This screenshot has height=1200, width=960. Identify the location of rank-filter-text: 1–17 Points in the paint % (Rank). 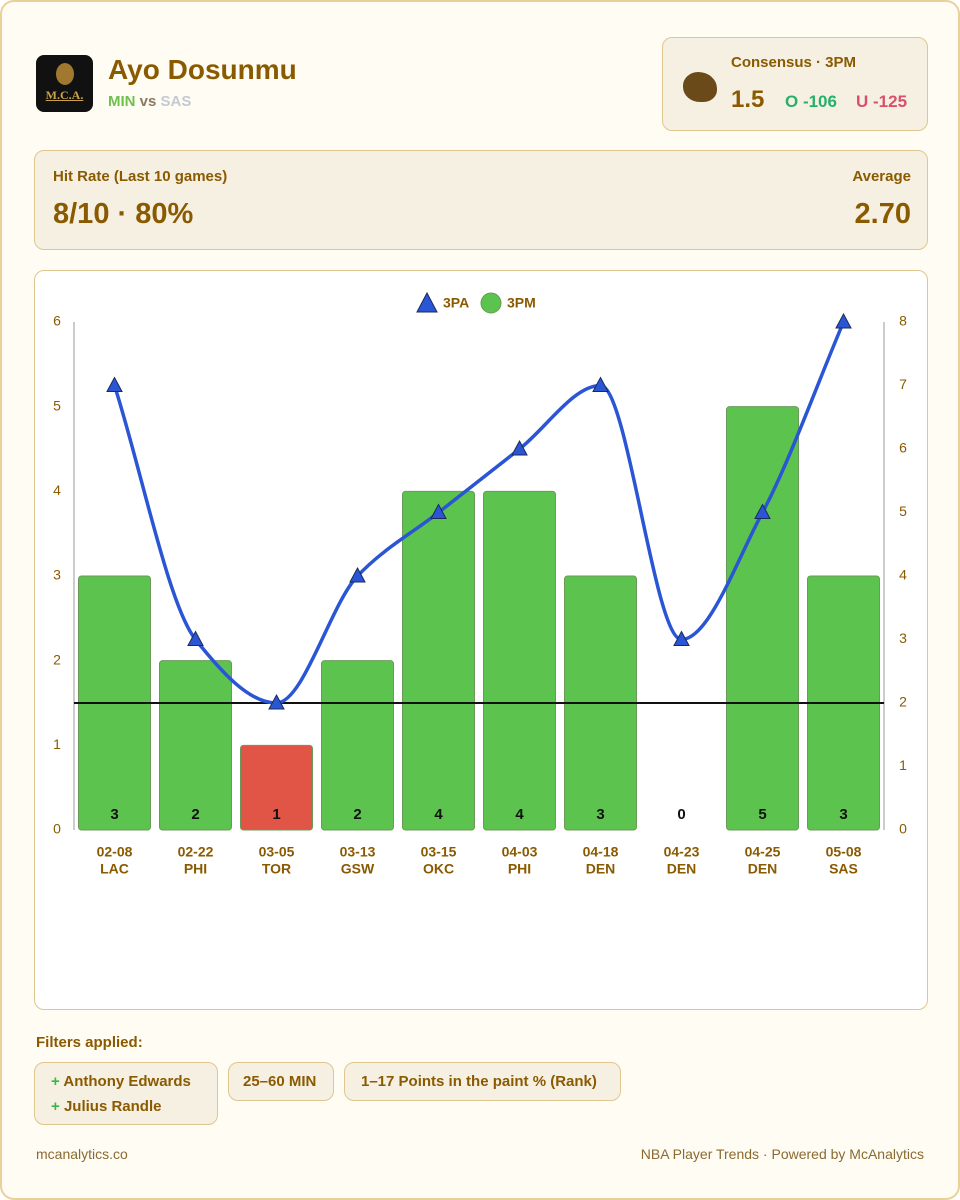
(479, 1081).